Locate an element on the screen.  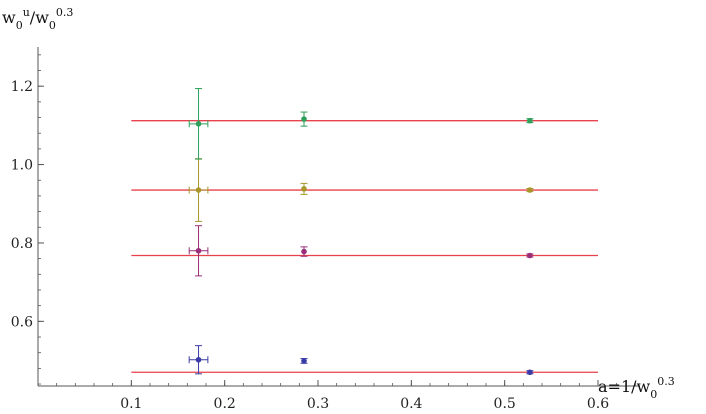
x-tick-label: 0.5 is located at coordinates (505, 404).